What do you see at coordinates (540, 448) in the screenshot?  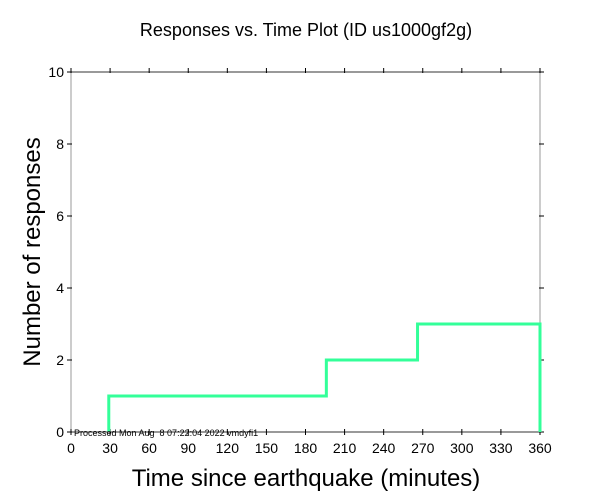 I see `x-tick-label: 360` at bounding box center [540, 448].